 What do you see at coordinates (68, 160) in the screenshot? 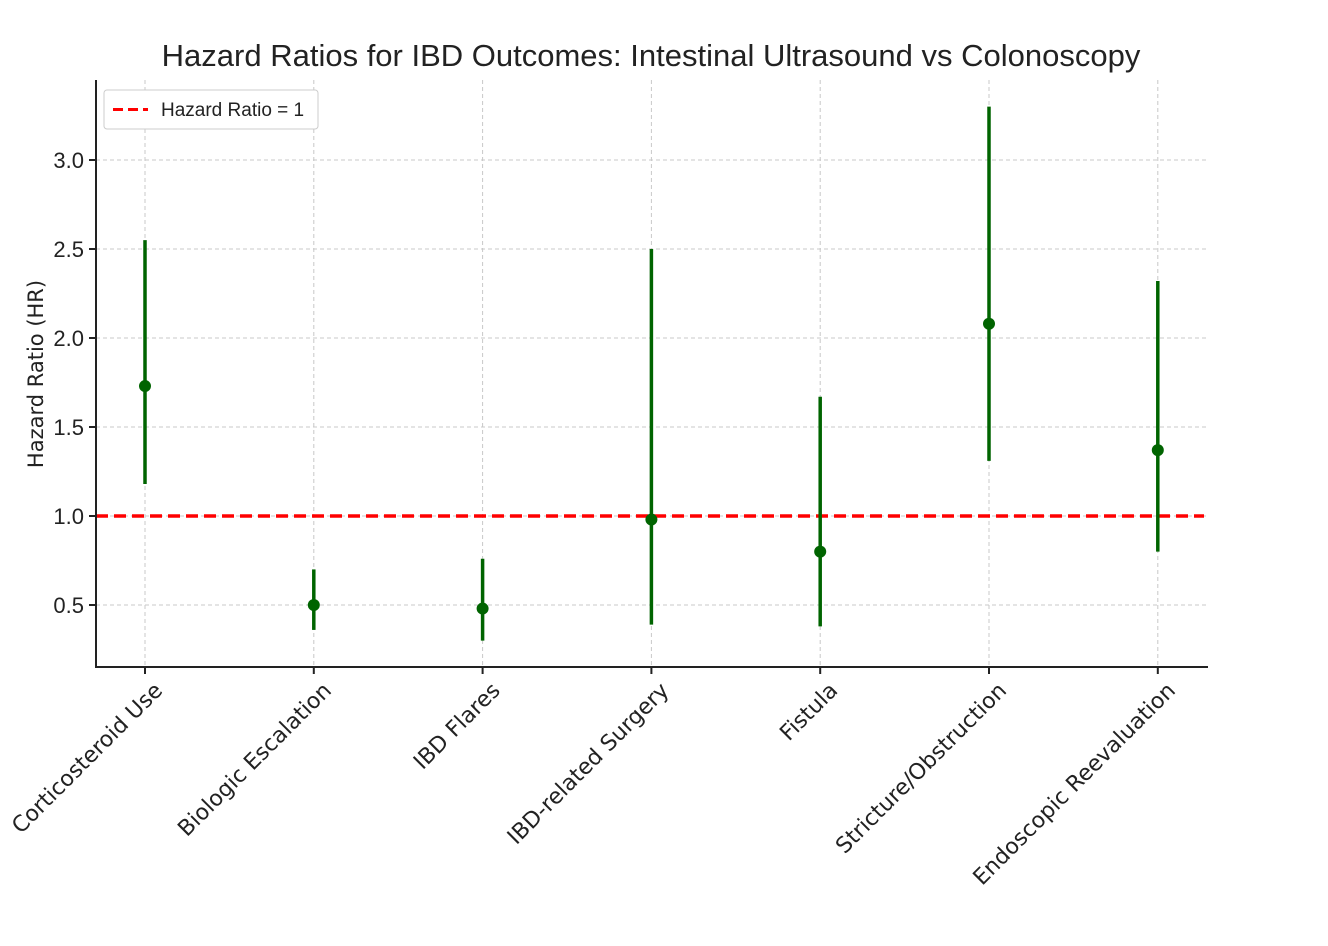
I see `y-tick-label-5: 3.0` at bounding box center [68, 160].